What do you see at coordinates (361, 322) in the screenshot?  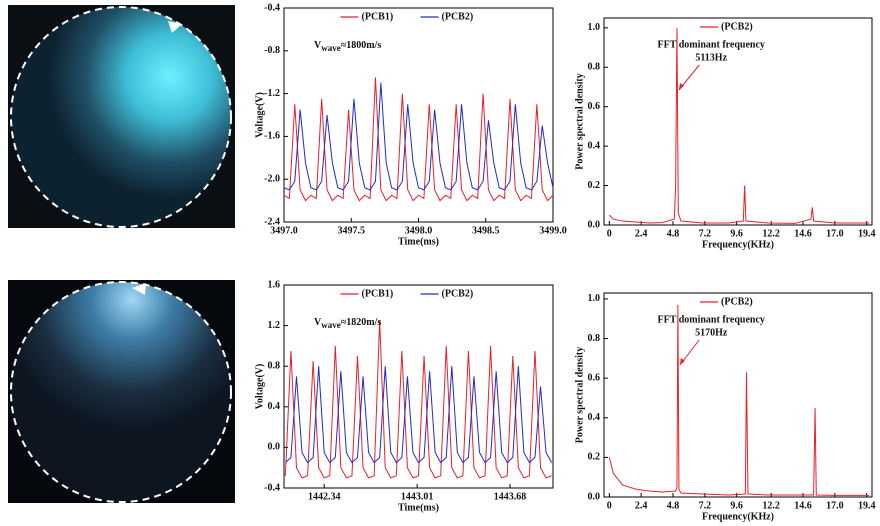 I see `annotation-value: ≈1820m/s` at bounding box center [361, 322].